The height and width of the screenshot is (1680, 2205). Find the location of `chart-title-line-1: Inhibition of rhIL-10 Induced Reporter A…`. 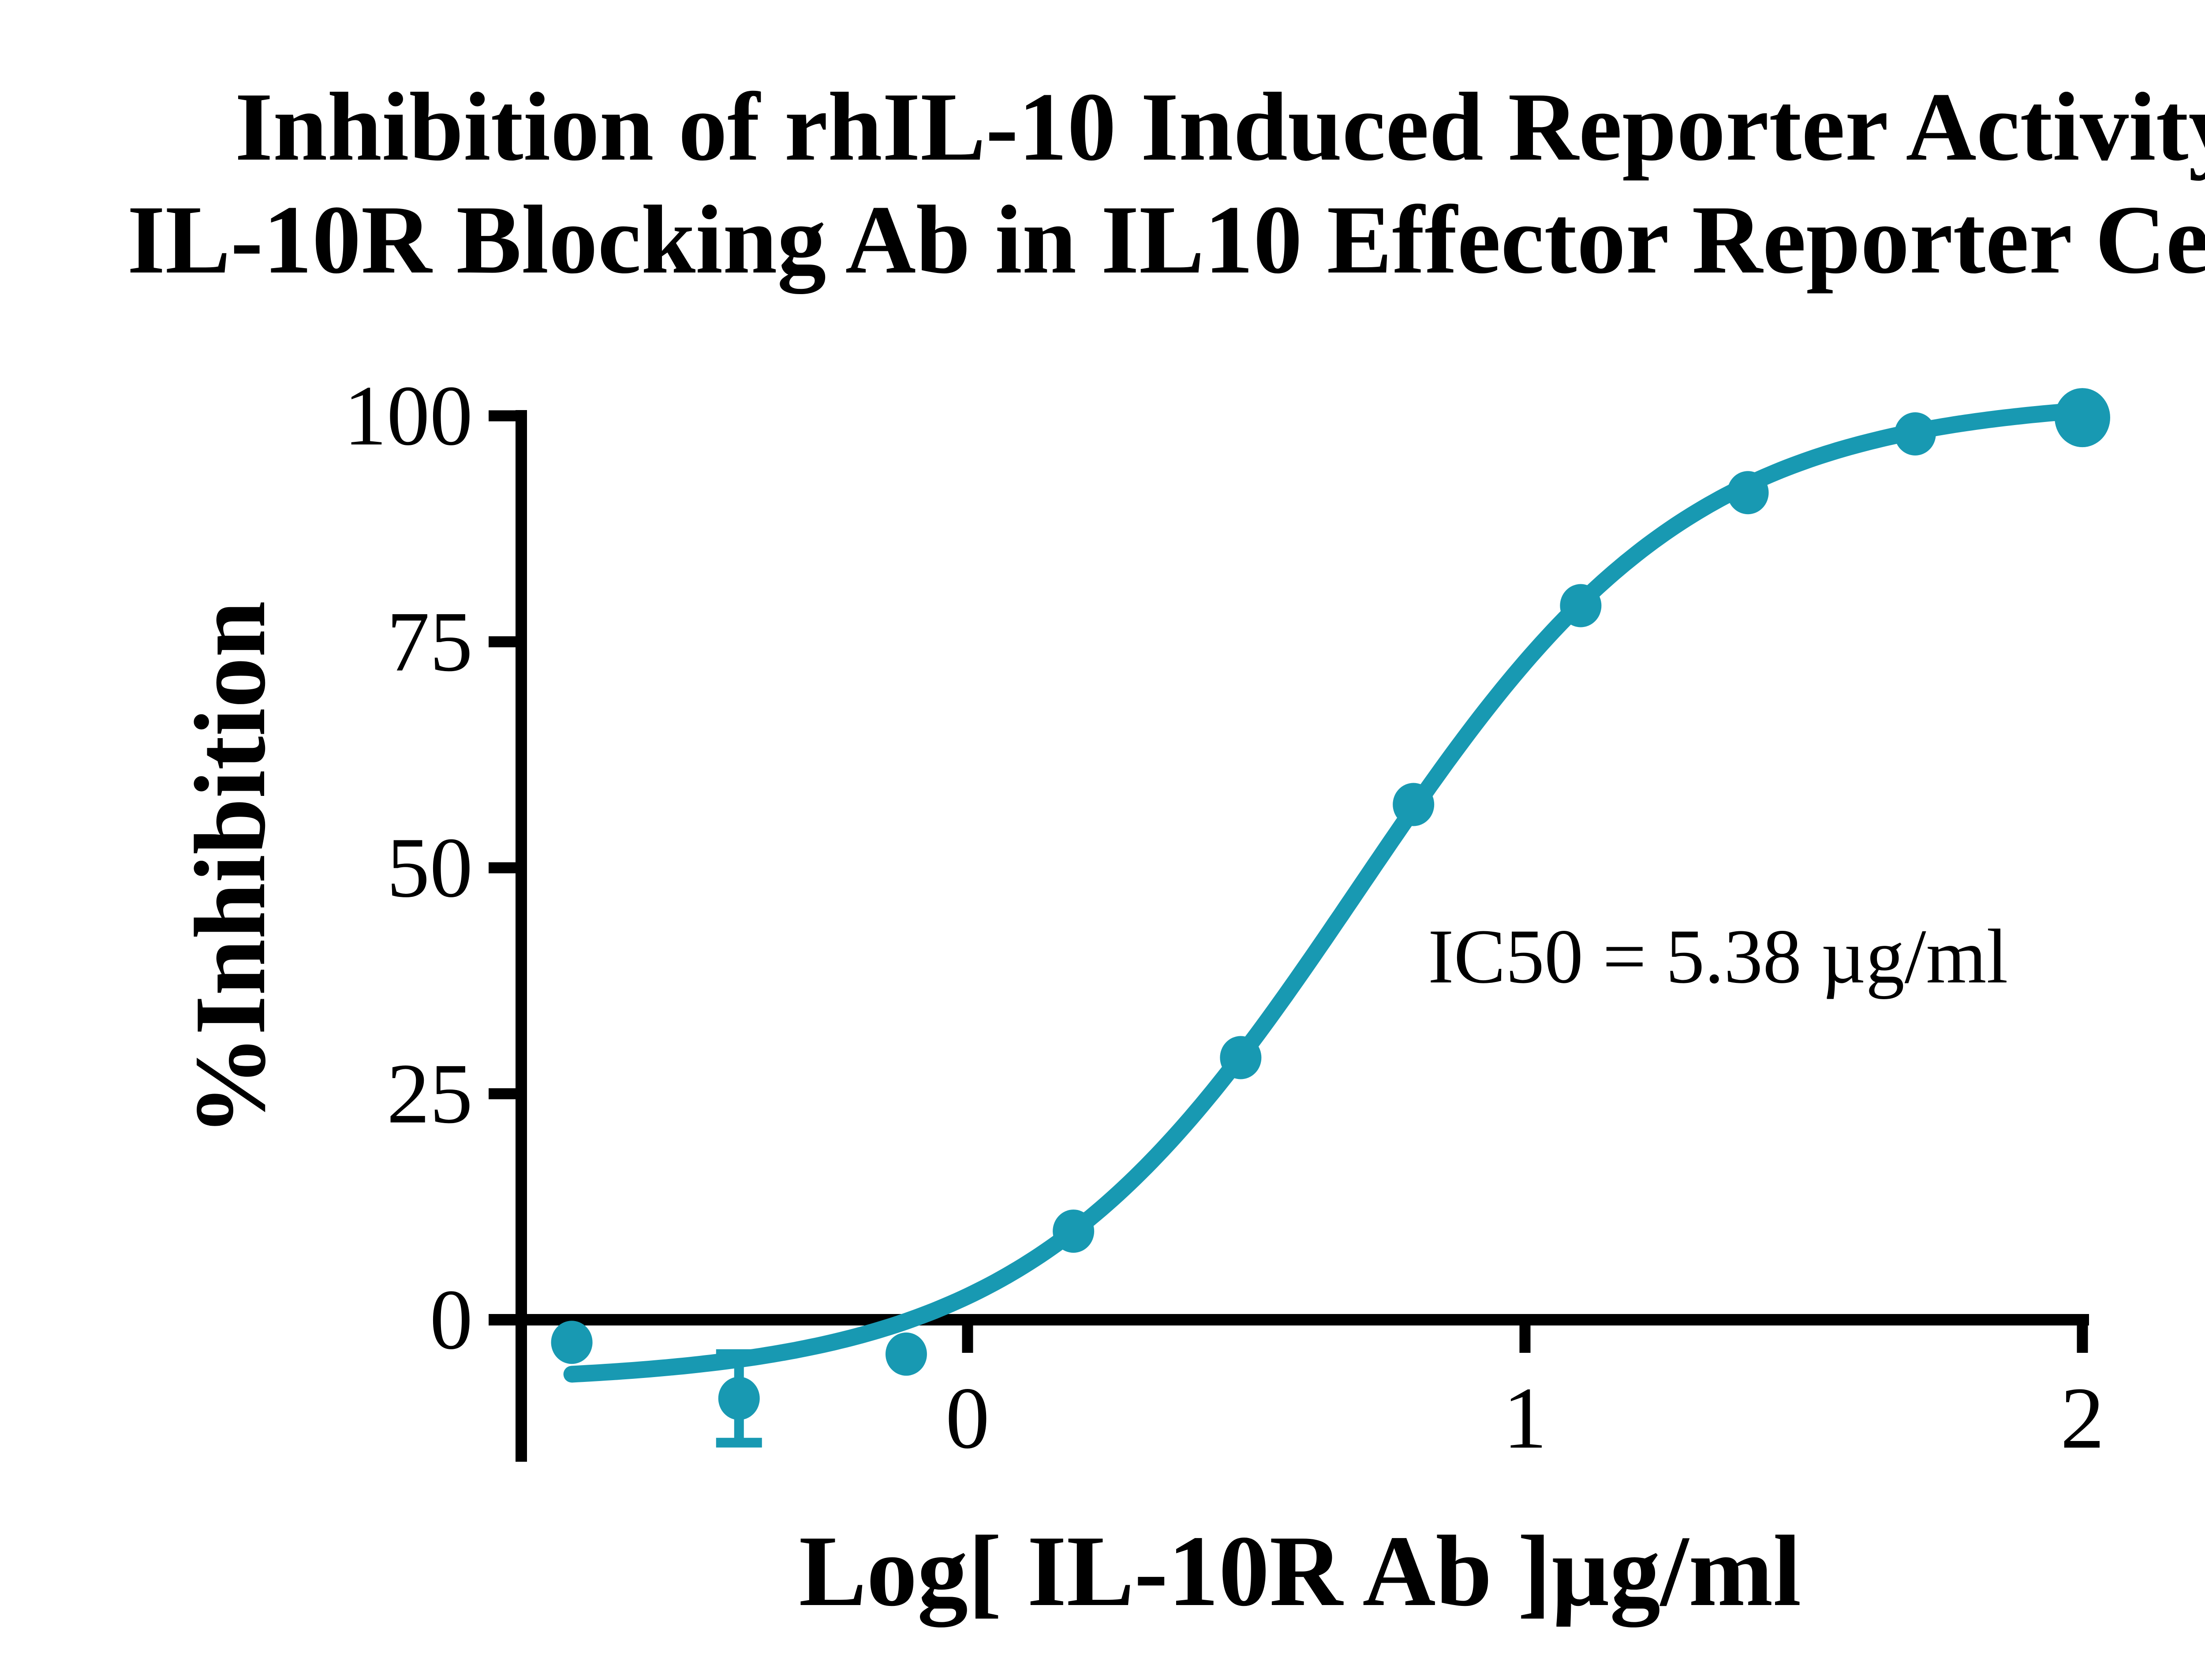

chart-title-line-1: Inhibition of rhIL-10 Induced Reporter A… is located at coordinates (1220, 127).